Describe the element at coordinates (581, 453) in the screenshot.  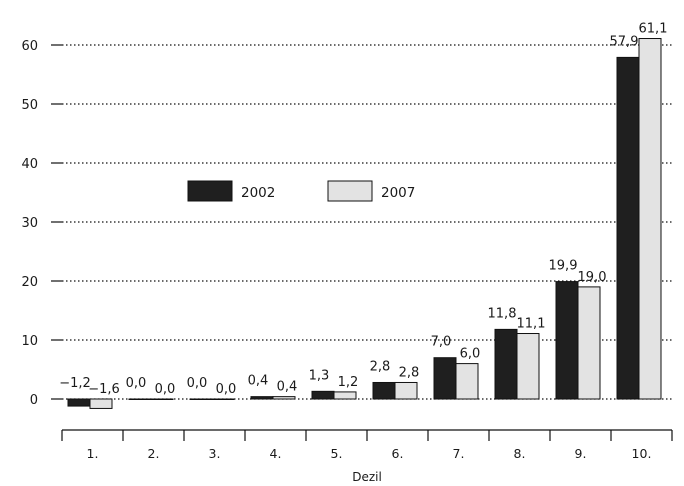
I see `x-tick-label: 9.` at that location.